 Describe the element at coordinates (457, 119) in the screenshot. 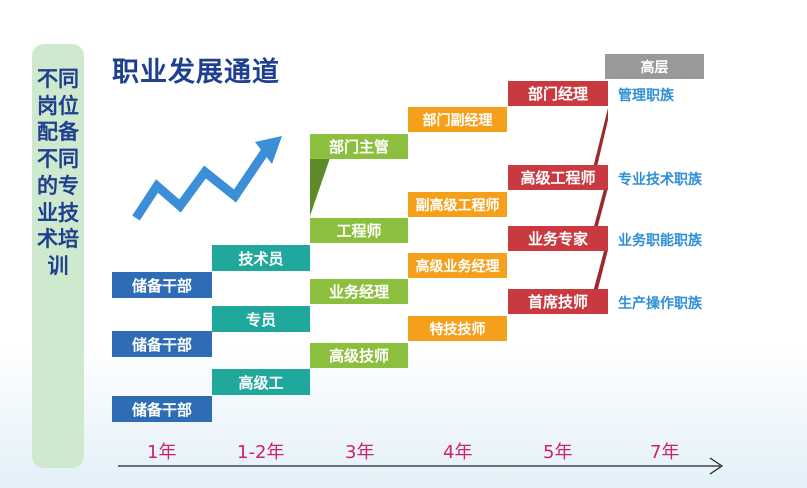

I see `col4-box-1: 部门副经理` at that location.